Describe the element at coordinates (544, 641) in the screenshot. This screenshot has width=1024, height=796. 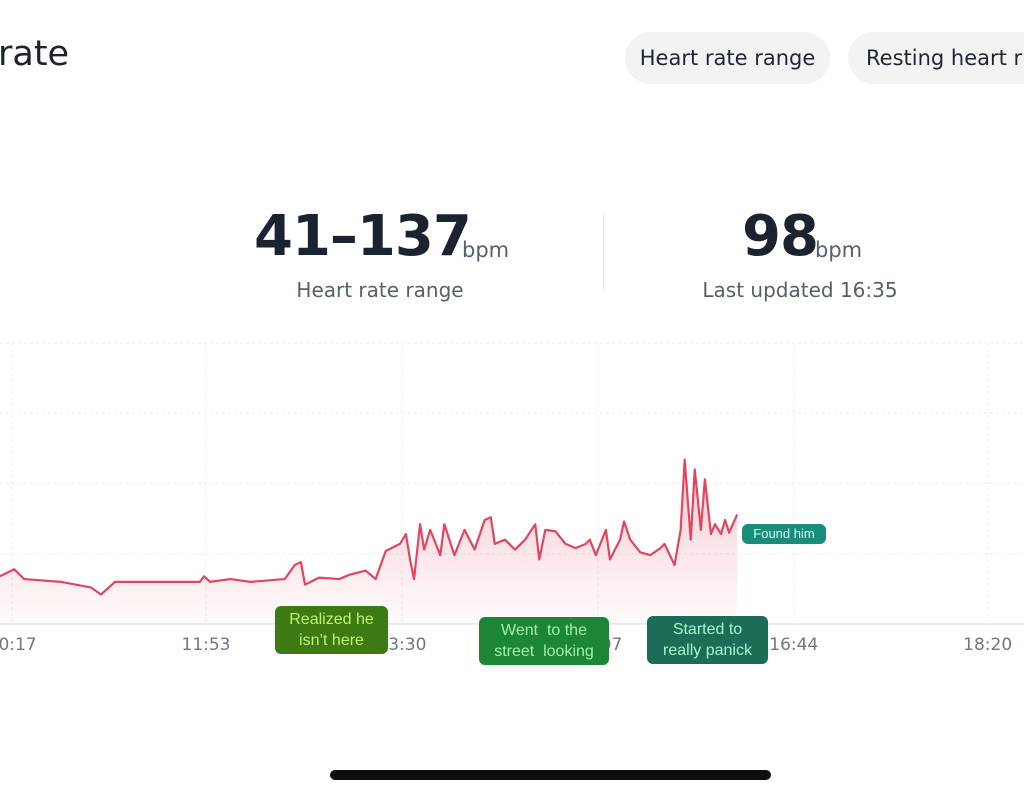
I see `annotation: Went to the street looking` at that location.